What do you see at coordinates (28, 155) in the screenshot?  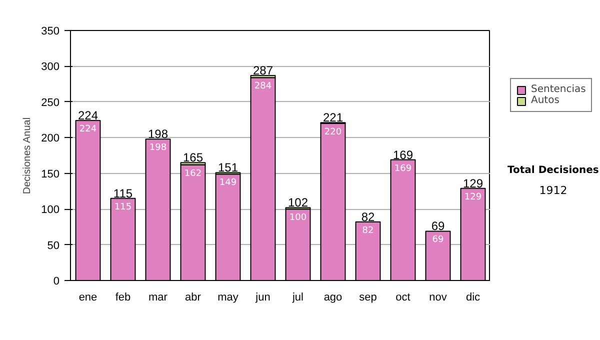 I see `y-axis-title: Decisiones Anual` at bounding box center [28, 155].